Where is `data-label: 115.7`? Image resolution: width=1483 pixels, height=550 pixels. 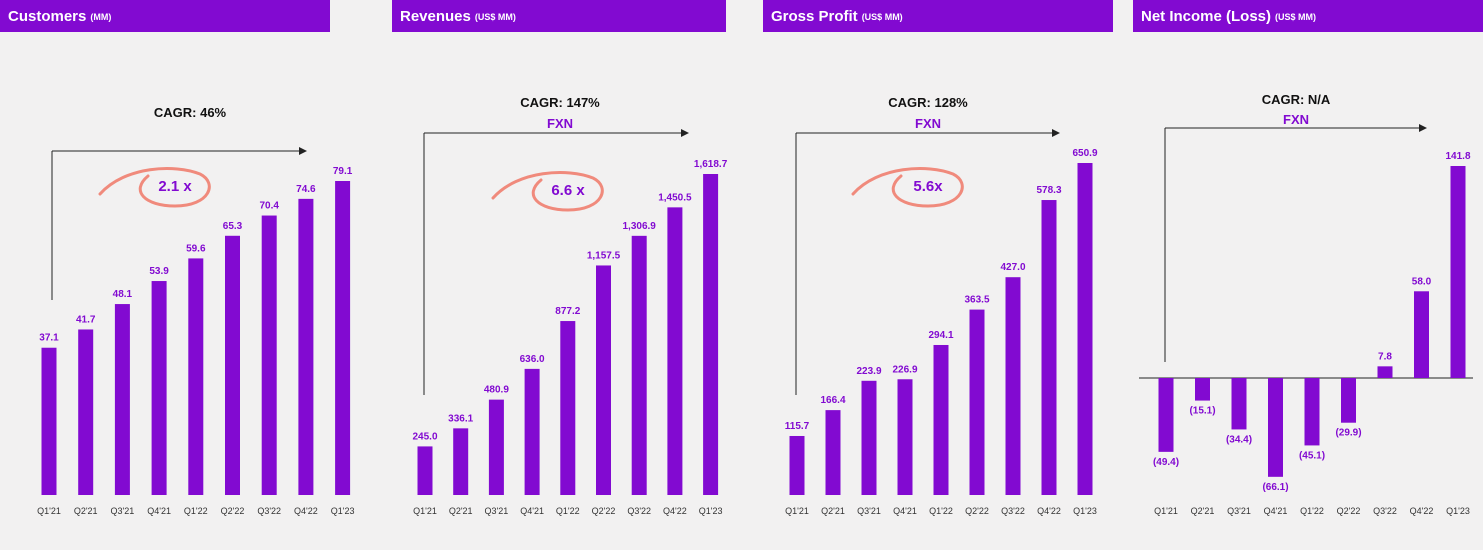 data-label: 115.7 is located at coordinates (797, 426).